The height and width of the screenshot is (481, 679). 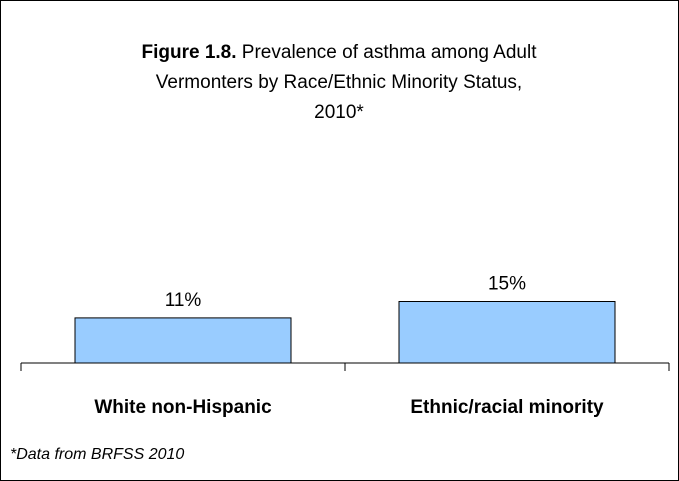 I want to click on category-label-2: Ethnic/racial minority, so click(x=507, y=407).